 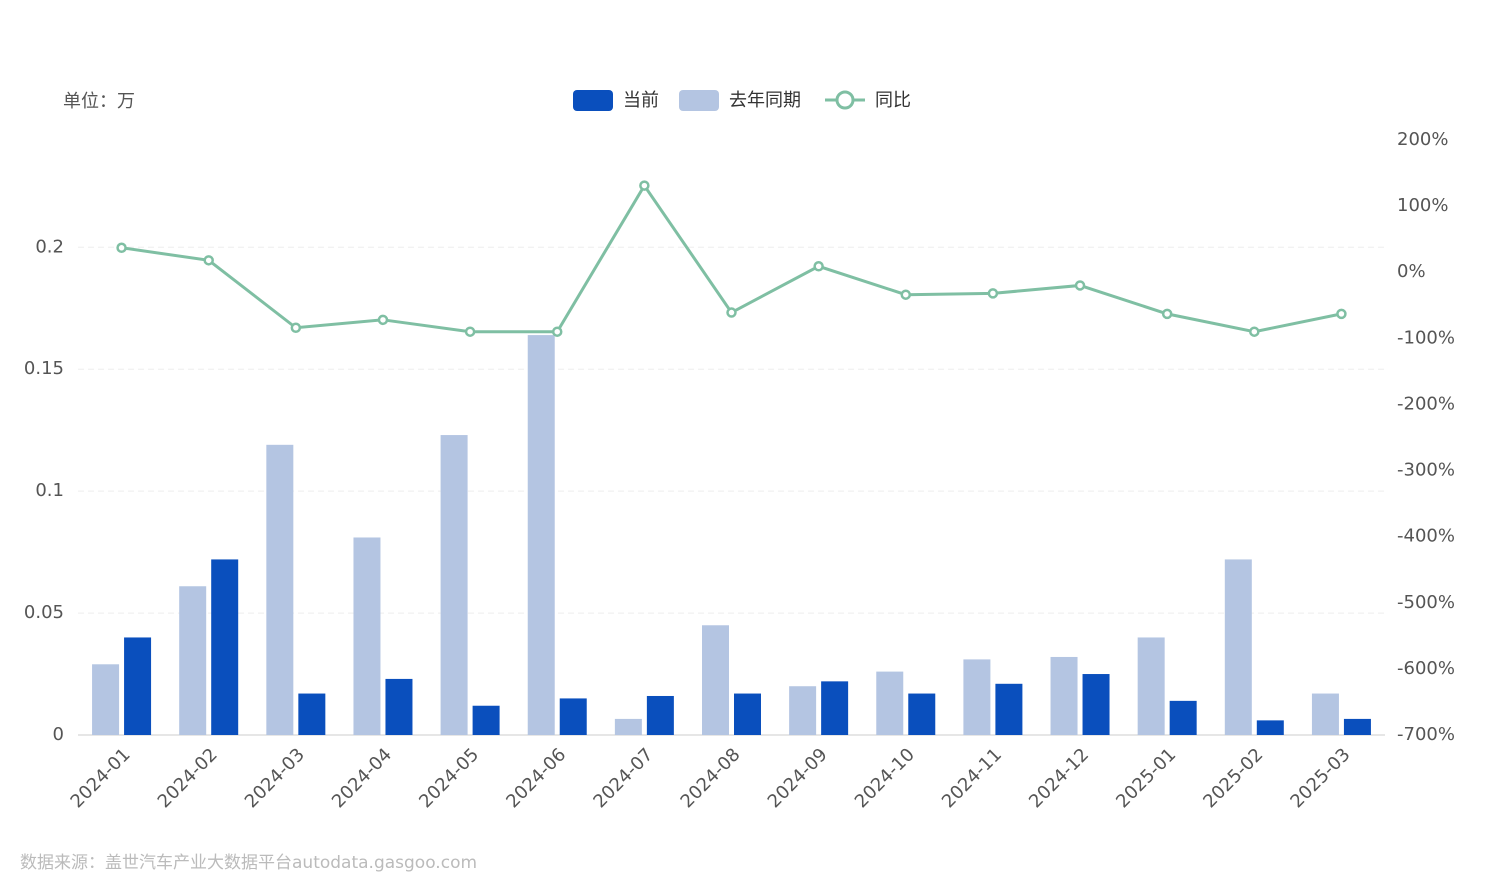 What do you see at coordinates (1426, 602) in the screenshot?
I see `y2-tick-label: -500%` at bounding box center [1426, 602].